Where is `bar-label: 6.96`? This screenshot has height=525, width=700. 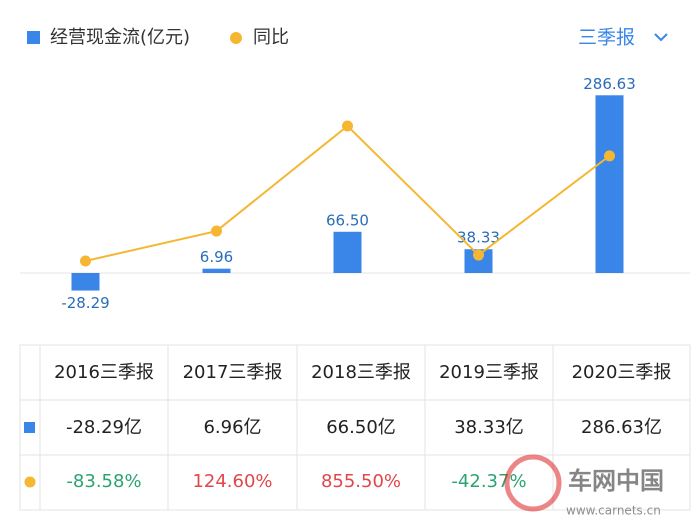 bar-label: 6.96 is located at coordinates (216, 257).